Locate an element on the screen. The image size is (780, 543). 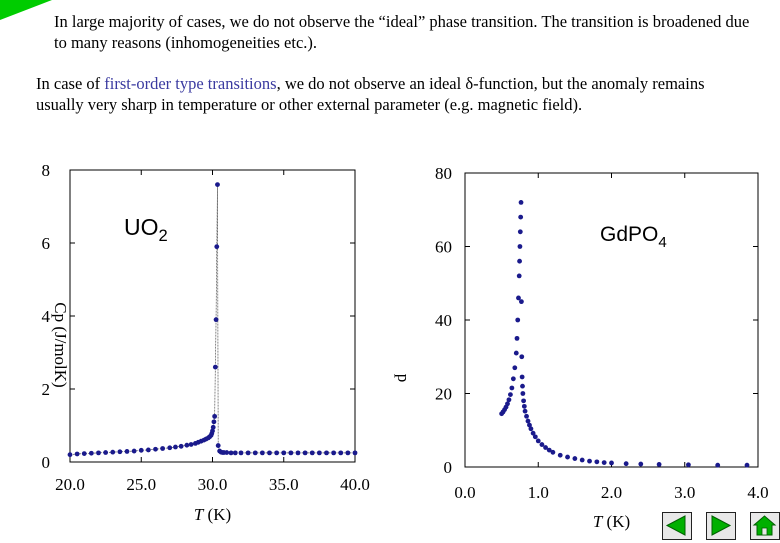
x-tick-label: 35.0 is located at coordinates (284, 484).